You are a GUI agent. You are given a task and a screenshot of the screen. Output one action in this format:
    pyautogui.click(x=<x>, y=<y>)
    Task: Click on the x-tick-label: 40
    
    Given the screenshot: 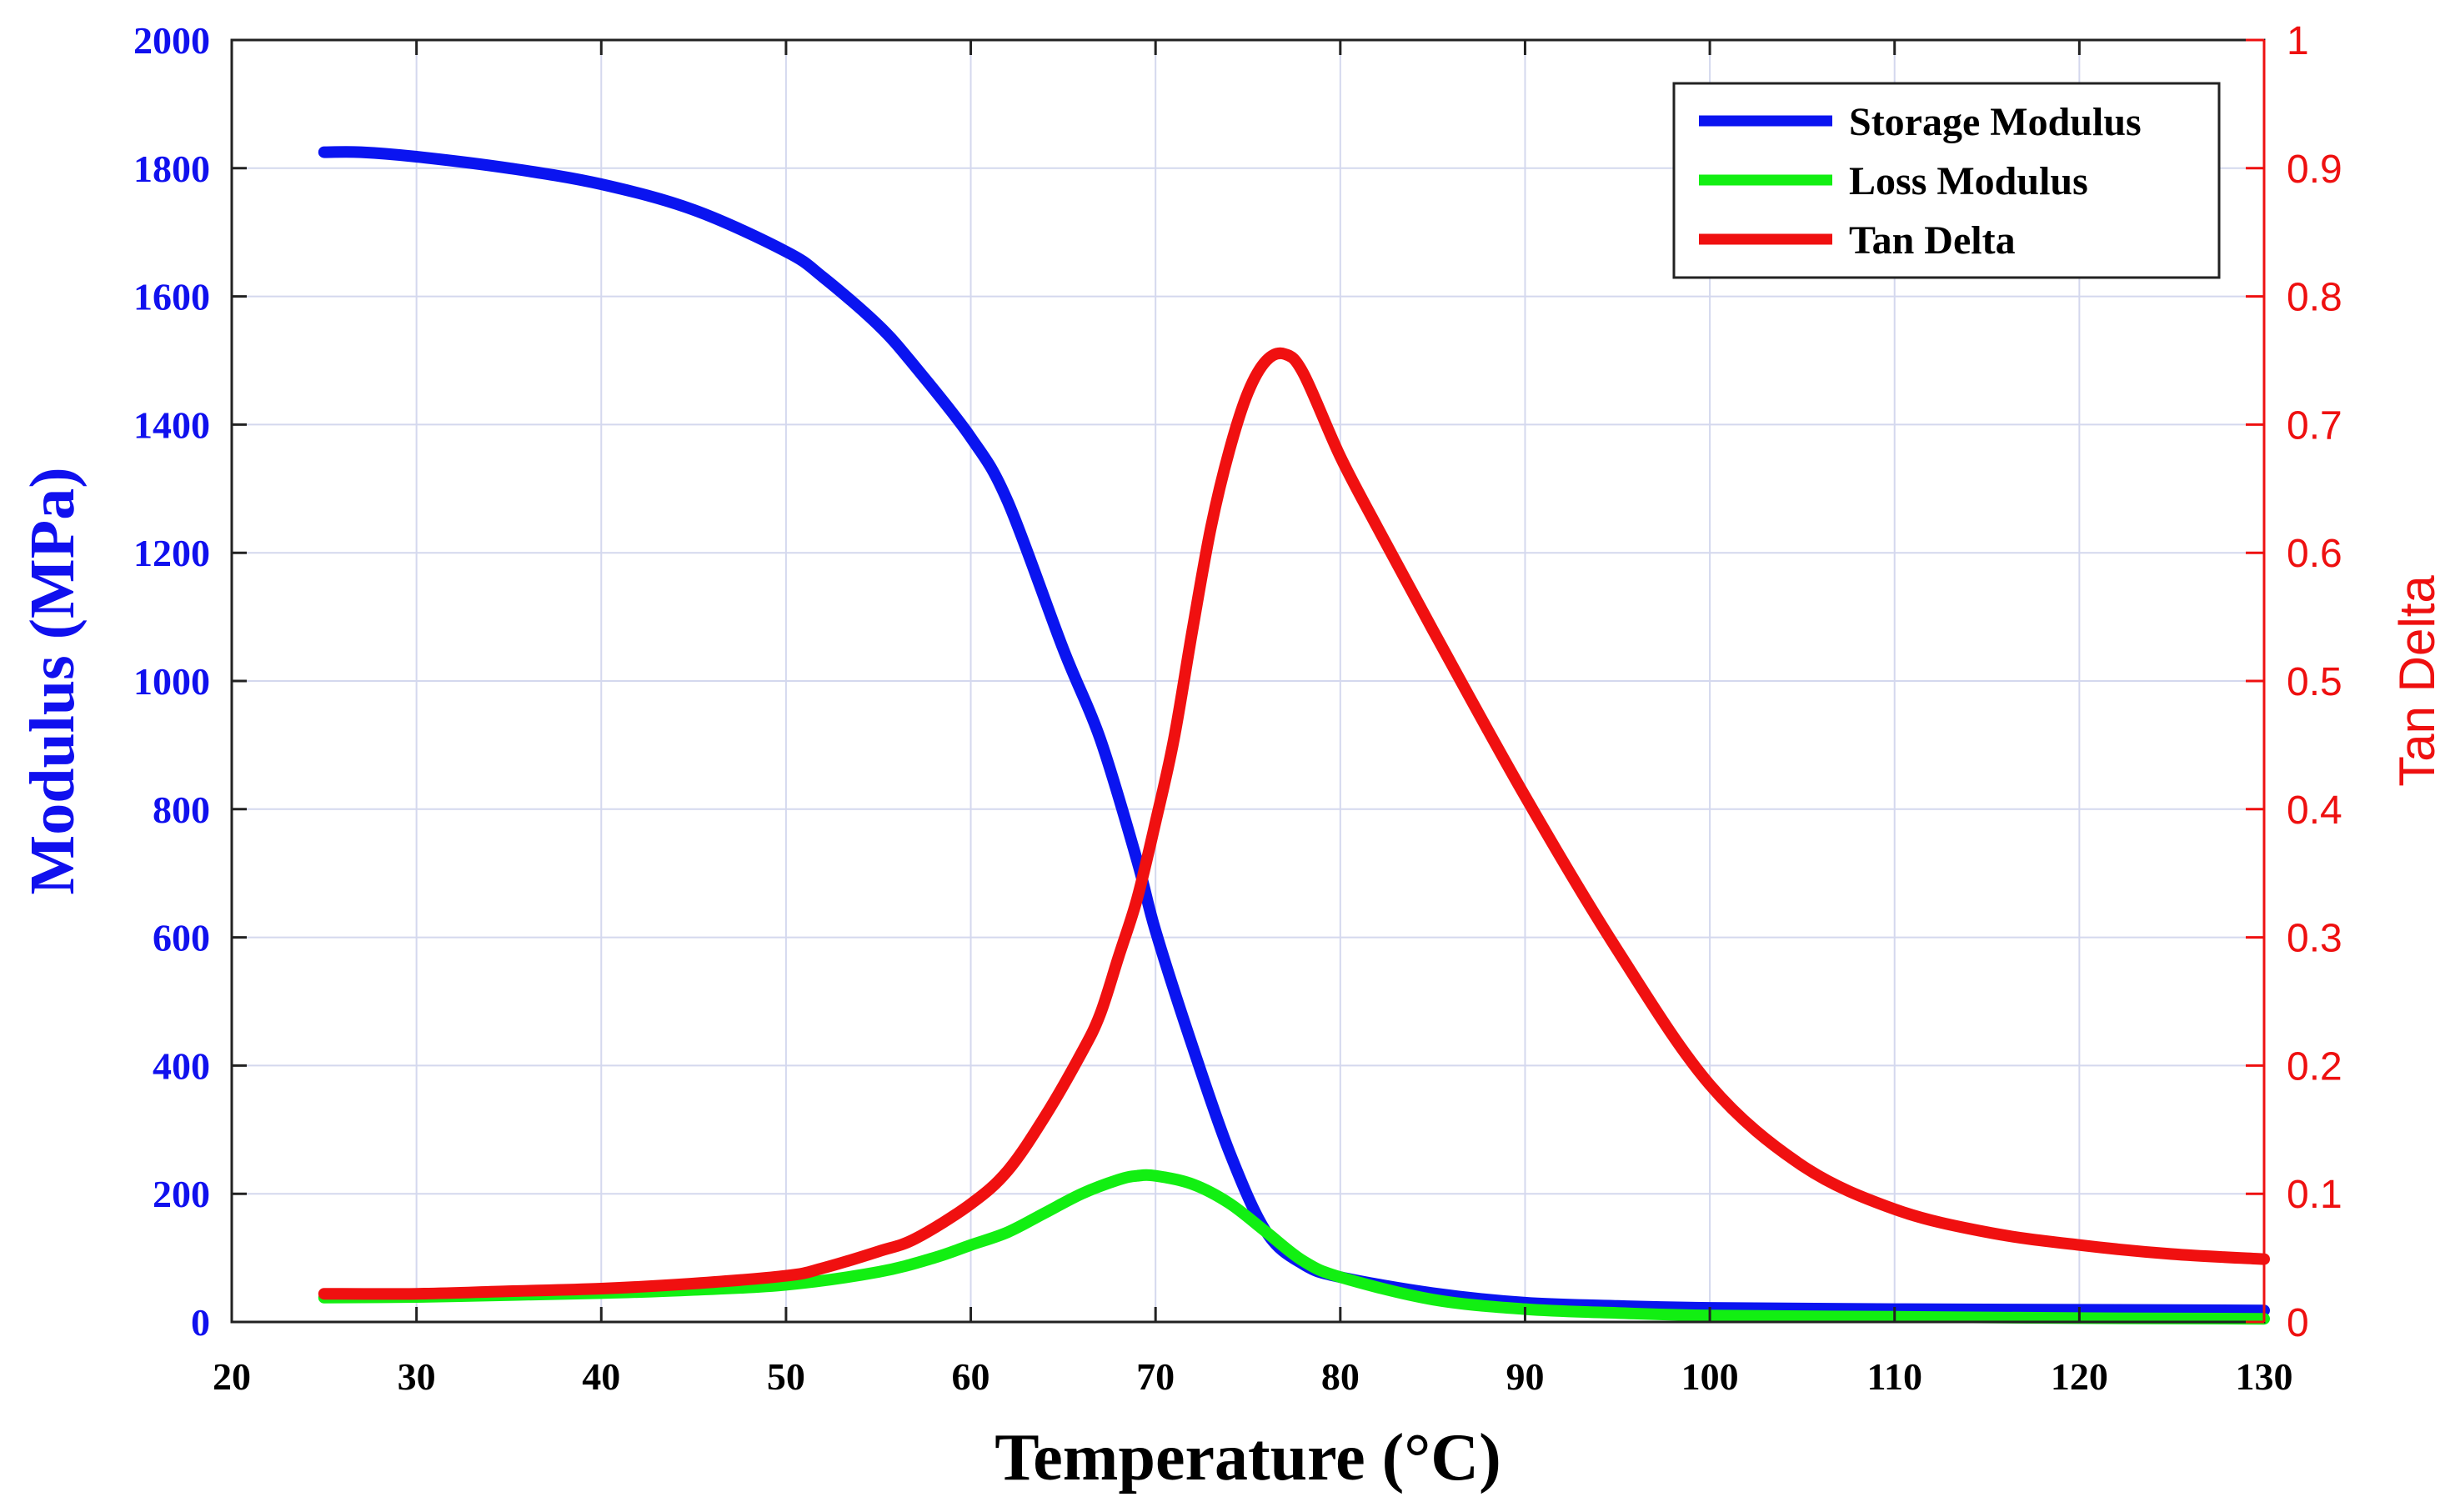 What is the action you would take?
    pyautogui.click(x=601, y=1376)
    